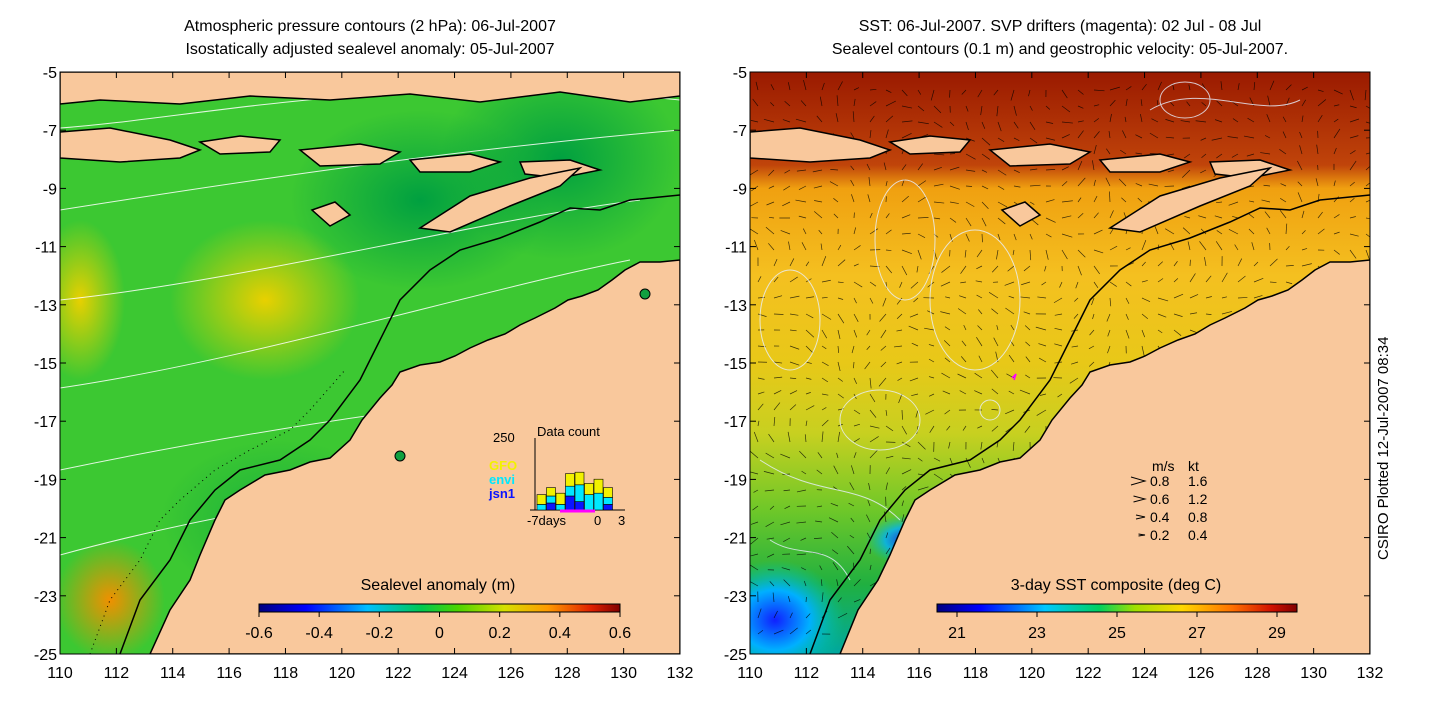 The height and width of the screenshot is (720, 1440). Describe the element at coordinates (740, 73) in the screenshot. I see `y-tick-label: -5` at that location.